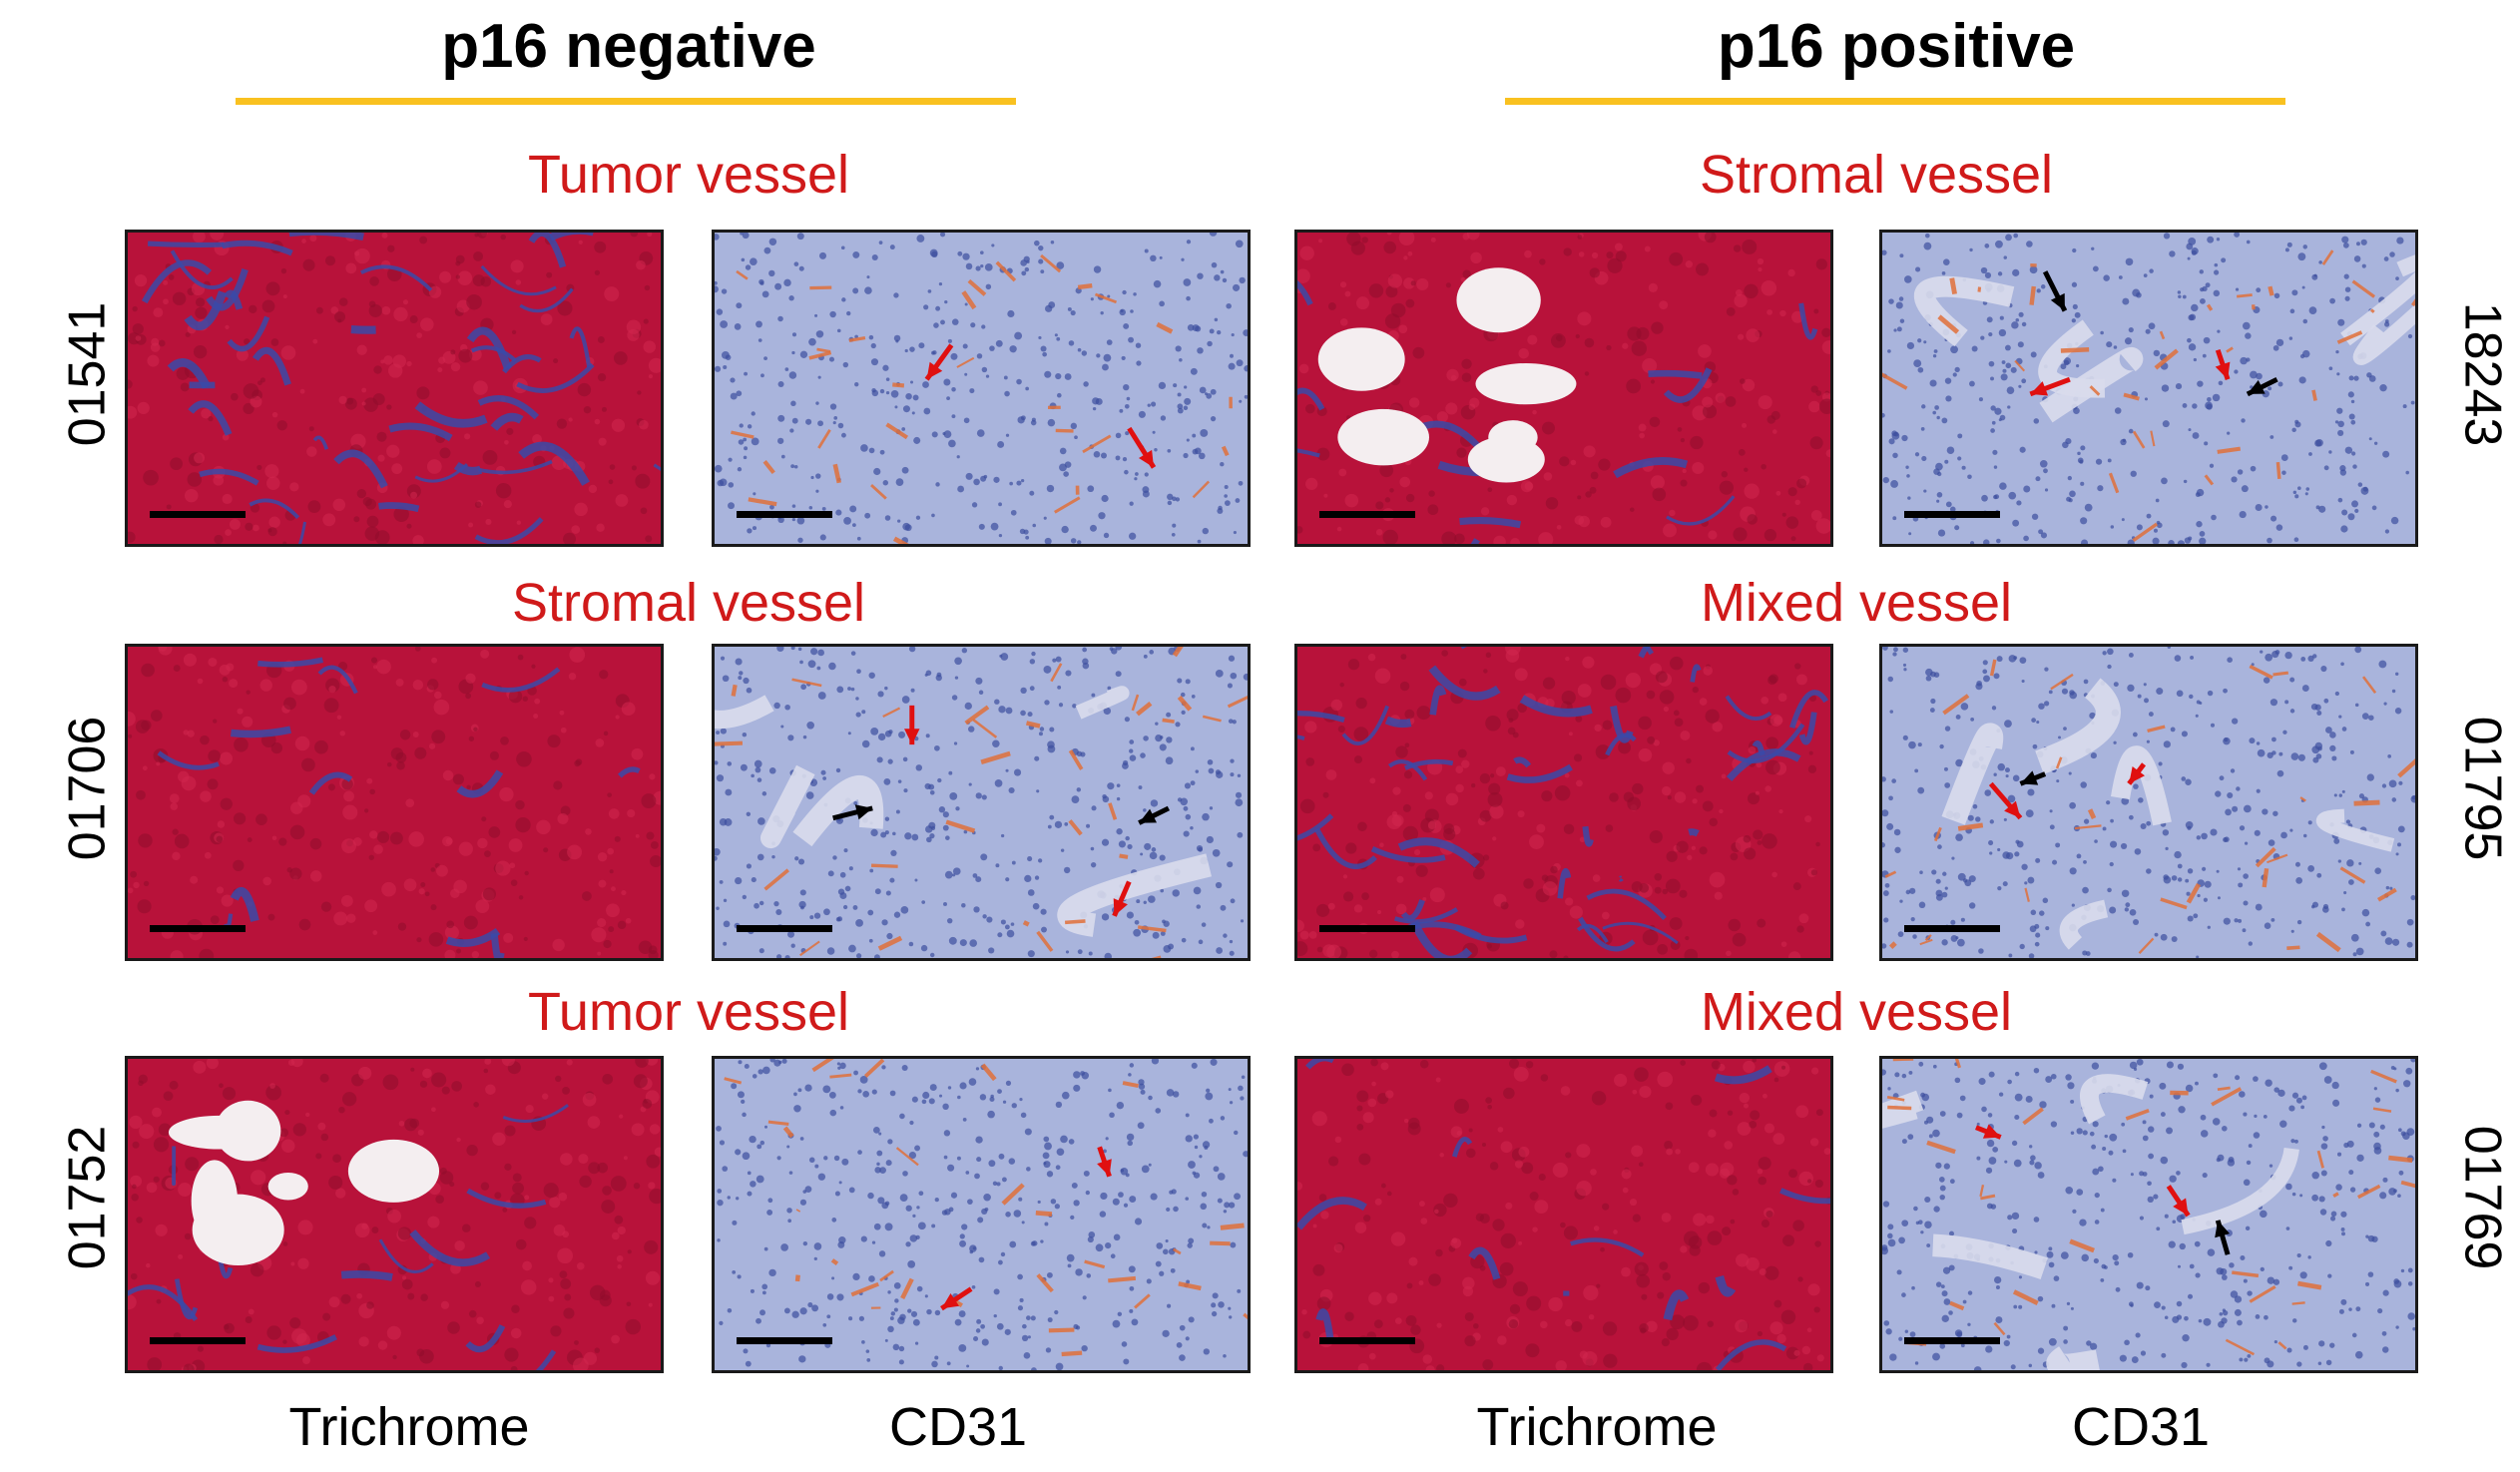  I want to click on sample-id: 18243, so click(2482, 374).